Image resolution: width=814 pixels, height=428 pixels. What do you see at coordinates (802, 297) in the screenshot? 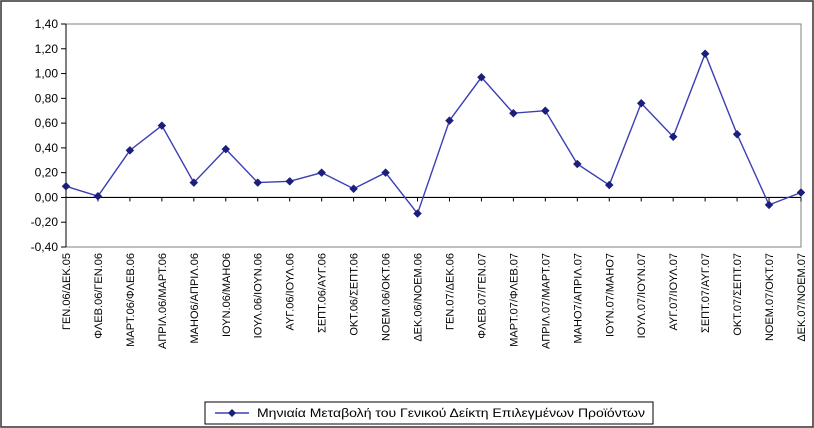
I see `x-tick-label: ΔΕΚ.07/ΝΟΕΜ.07` at bounding box center [802, 297].